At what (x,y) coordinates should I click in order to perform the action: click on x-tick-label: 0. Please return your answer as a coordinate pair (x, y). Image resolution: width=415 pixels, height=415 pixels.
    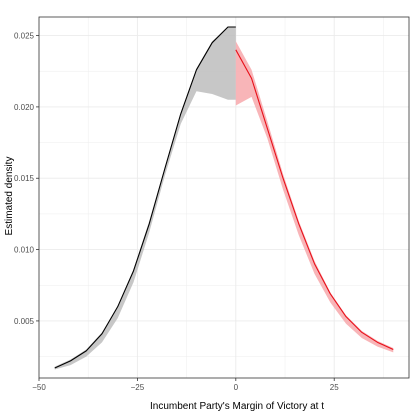
    Looking at the image, I should click on (236, 387).